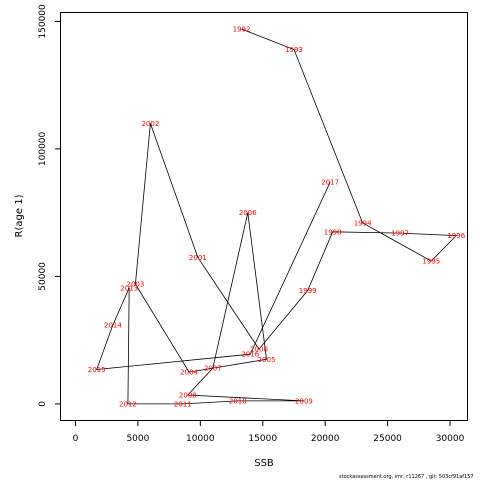 The height and width of the screenshot is (480, 480). What do you see at coordinates (43, 148) in the screenshot?
I see `y-tick-label: 100000` at bounding box center [43, 148].